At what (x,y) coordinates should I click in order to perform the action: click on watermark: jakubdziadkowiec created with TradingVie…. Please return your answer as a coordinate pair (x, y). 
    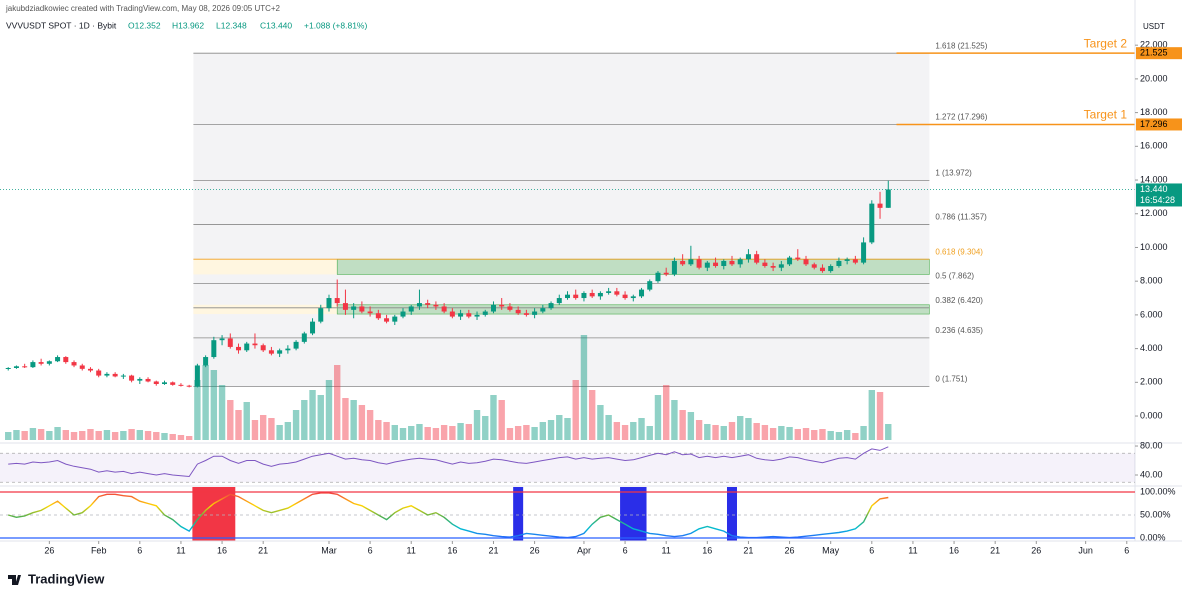
    Looking at the image, I should click on (143, 8).